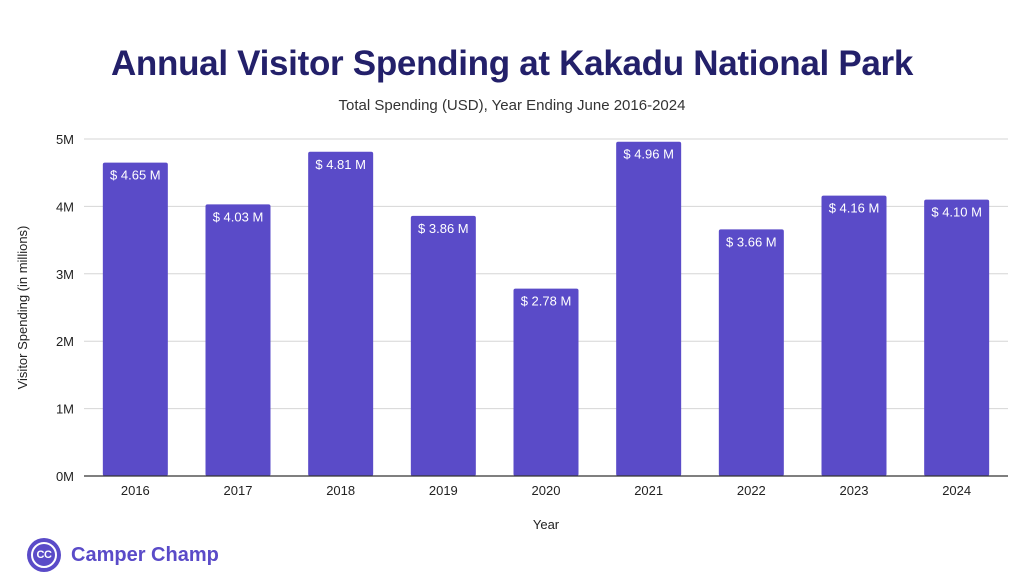 The height and width of the screenshot is (582, 1024). I want to click on data-label: $ 4.10 M, so click(956, 212).